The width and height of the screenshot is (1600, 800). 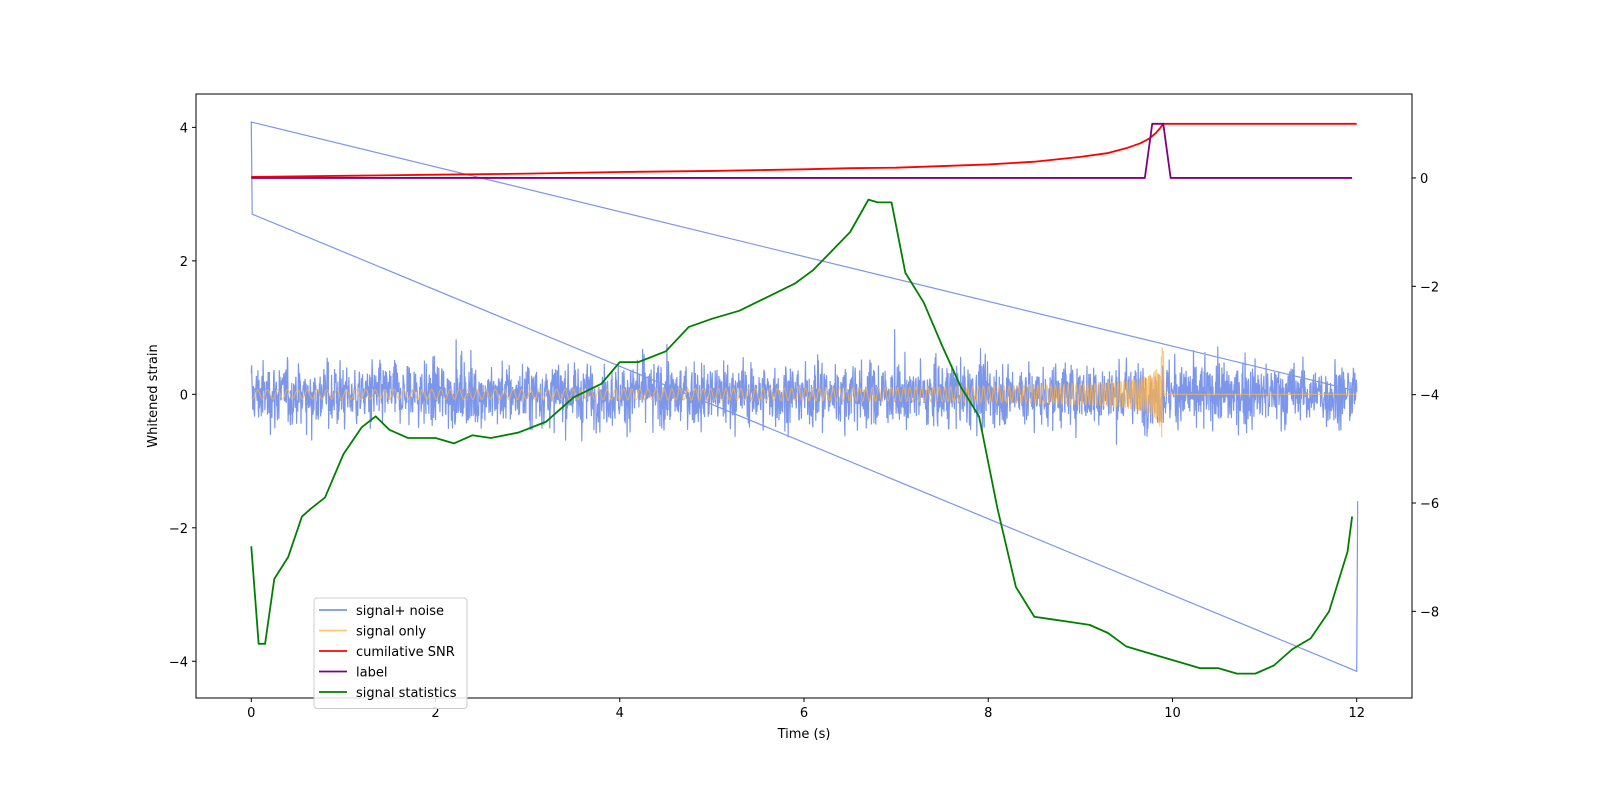 What do you see at coordinates (1429, 612) in the screenshot?
I see `y2-tick-label: −8` at bounding box center [1429, 612].